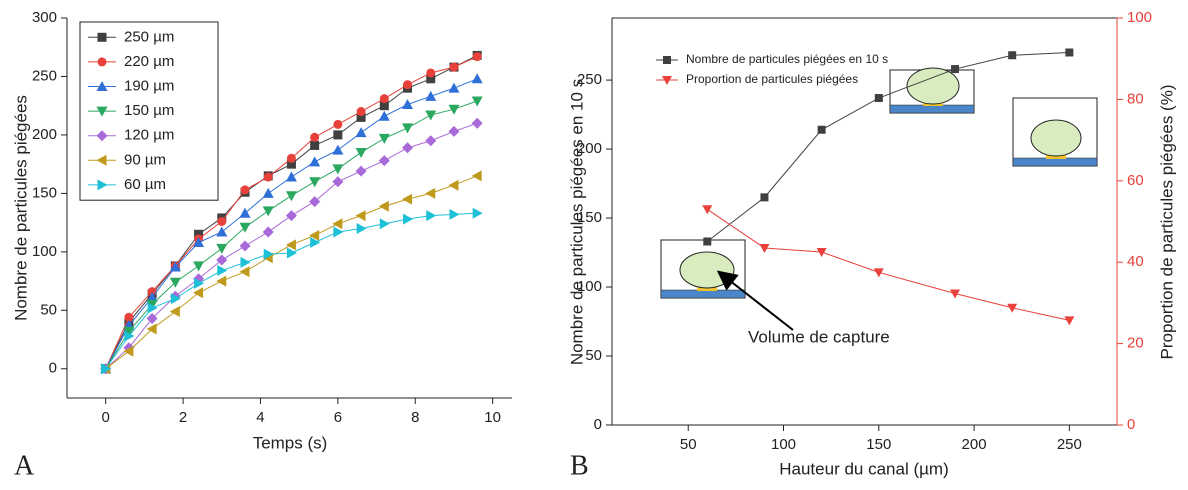 The height and width of the screenshot is (490, 1188). I want to click on x-axis-label: Temps (s), so click(290, 442).